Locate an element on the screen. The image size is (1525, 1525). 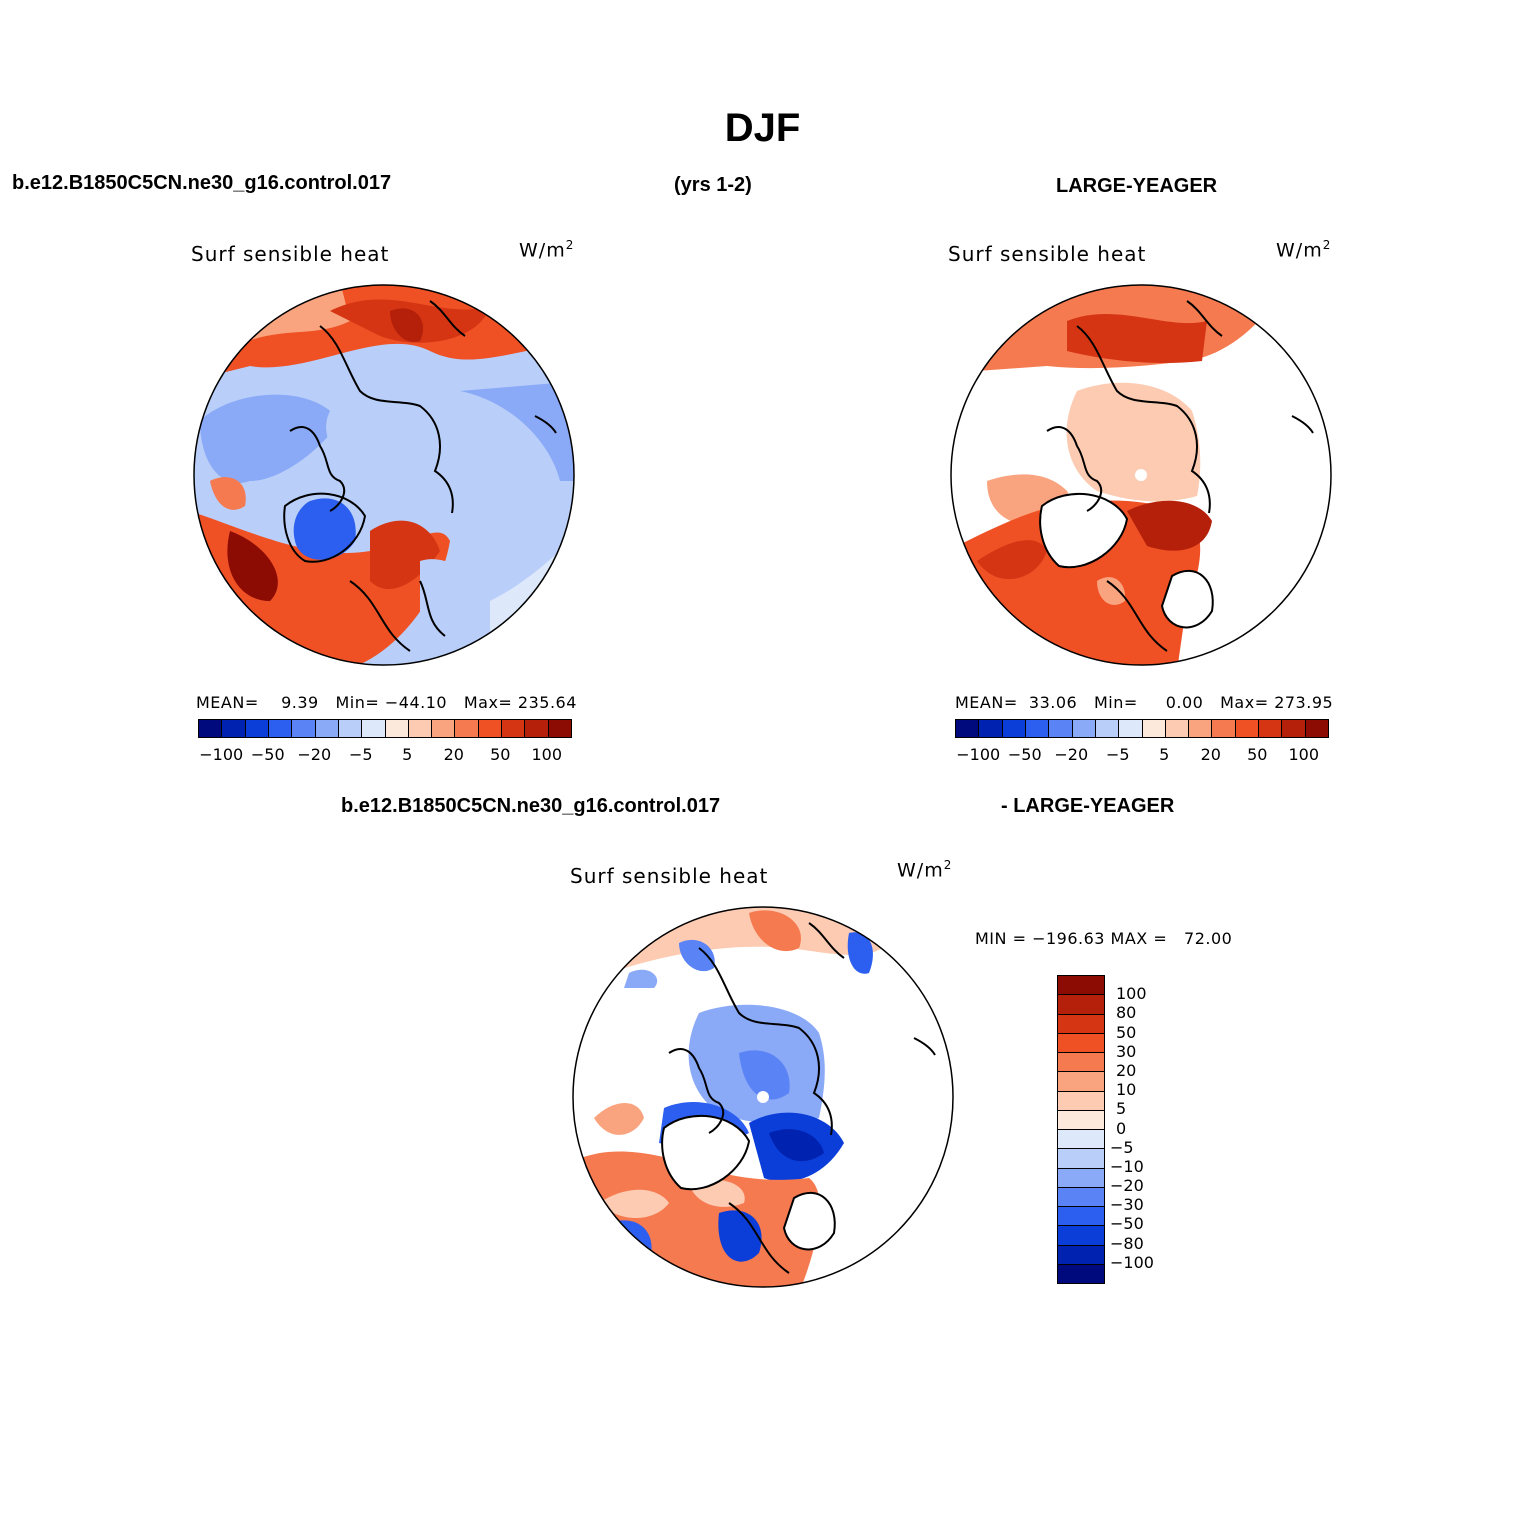
colorbar-level-label: −80 is located at coordinates (1127, 1243).